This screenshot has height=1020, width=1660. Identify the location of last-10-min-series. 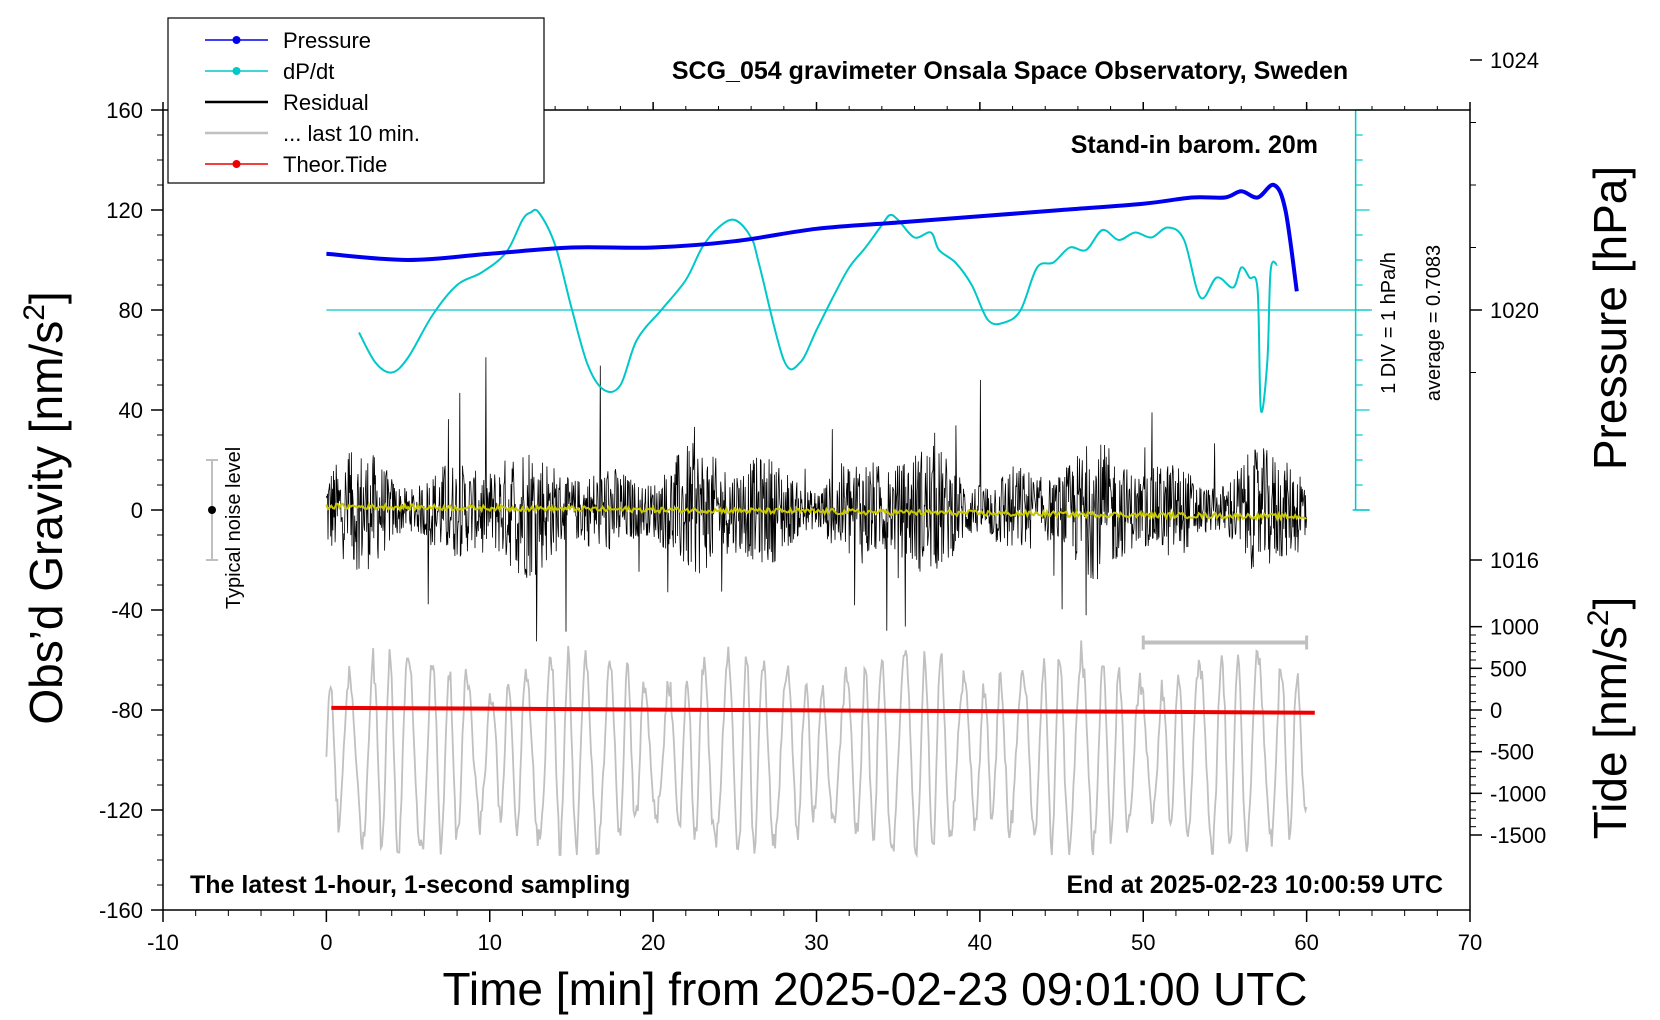
(816, 749).